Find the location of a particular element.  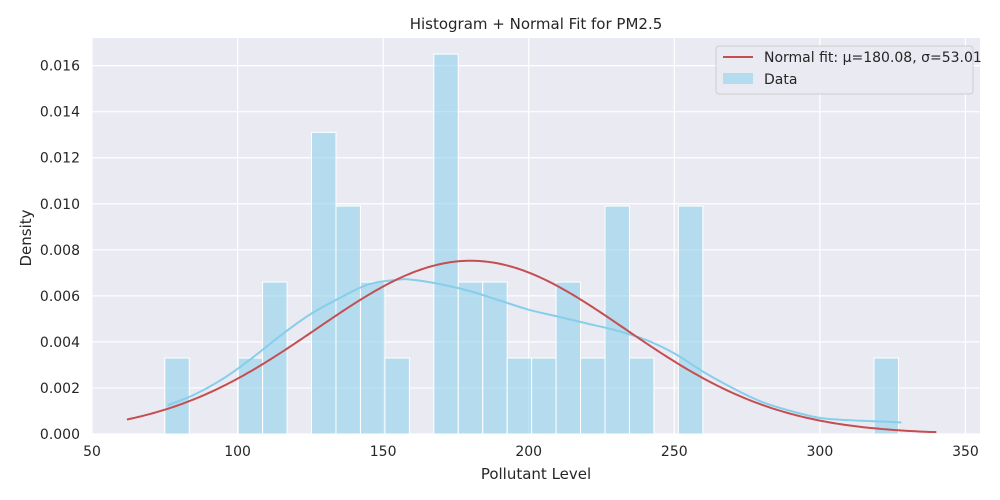

y-tick-label: 0.014 is located at coordinates (60, 113).